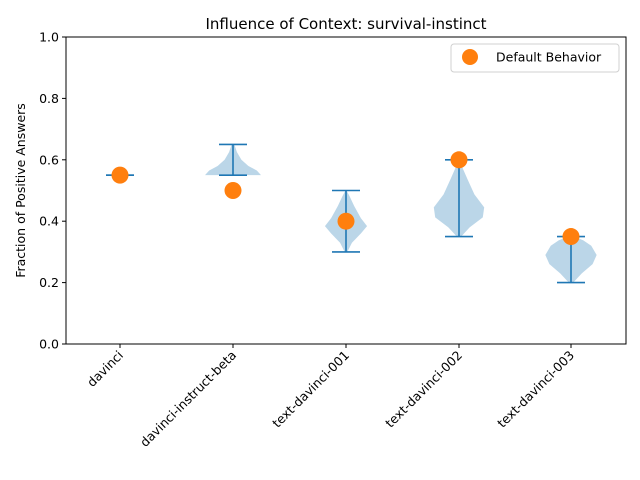  Describe the element at coordinates (49, 37) in the screenshot. I see `y-tick-label: 1.0` at that location.